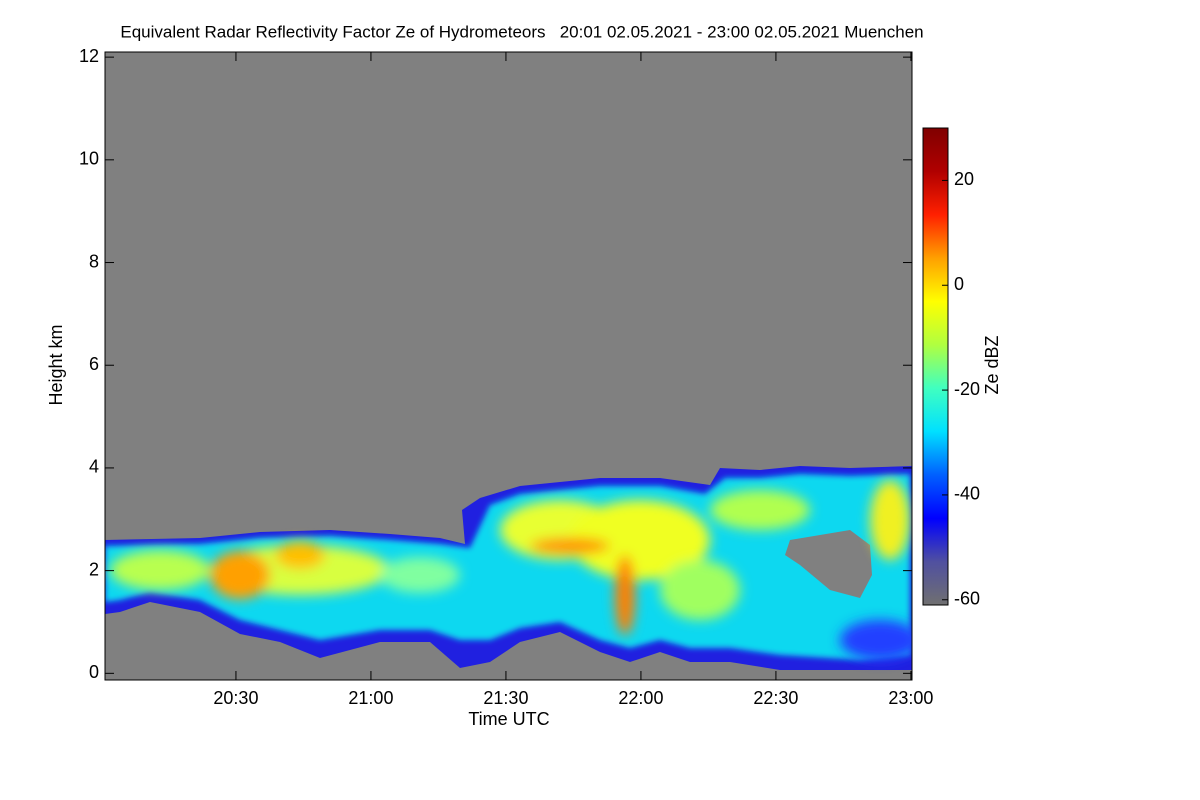 The height and width of the screenshot is (800, 1200). Describe the element at coordinates (89, 159) in the screenshot. I see `y-tick-label: 10` at that location.